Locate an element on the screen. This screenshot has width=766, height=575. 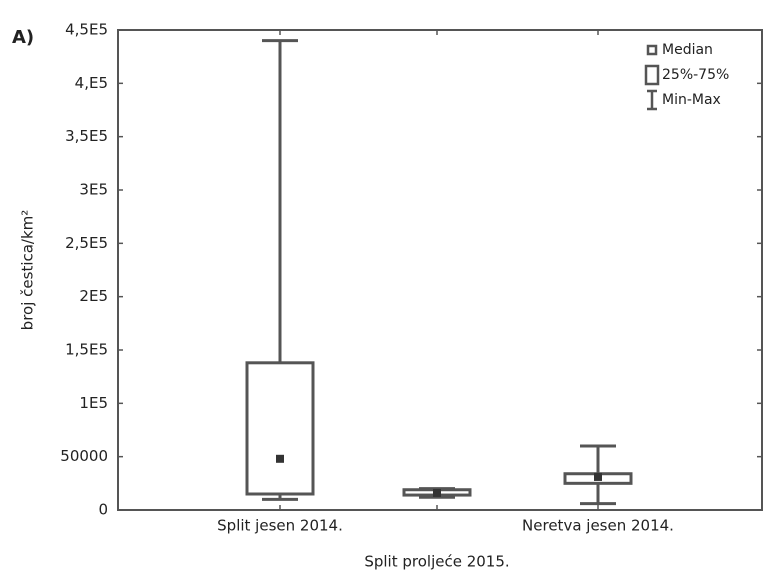
panel-label: A) is located at coordinates (23, 37).